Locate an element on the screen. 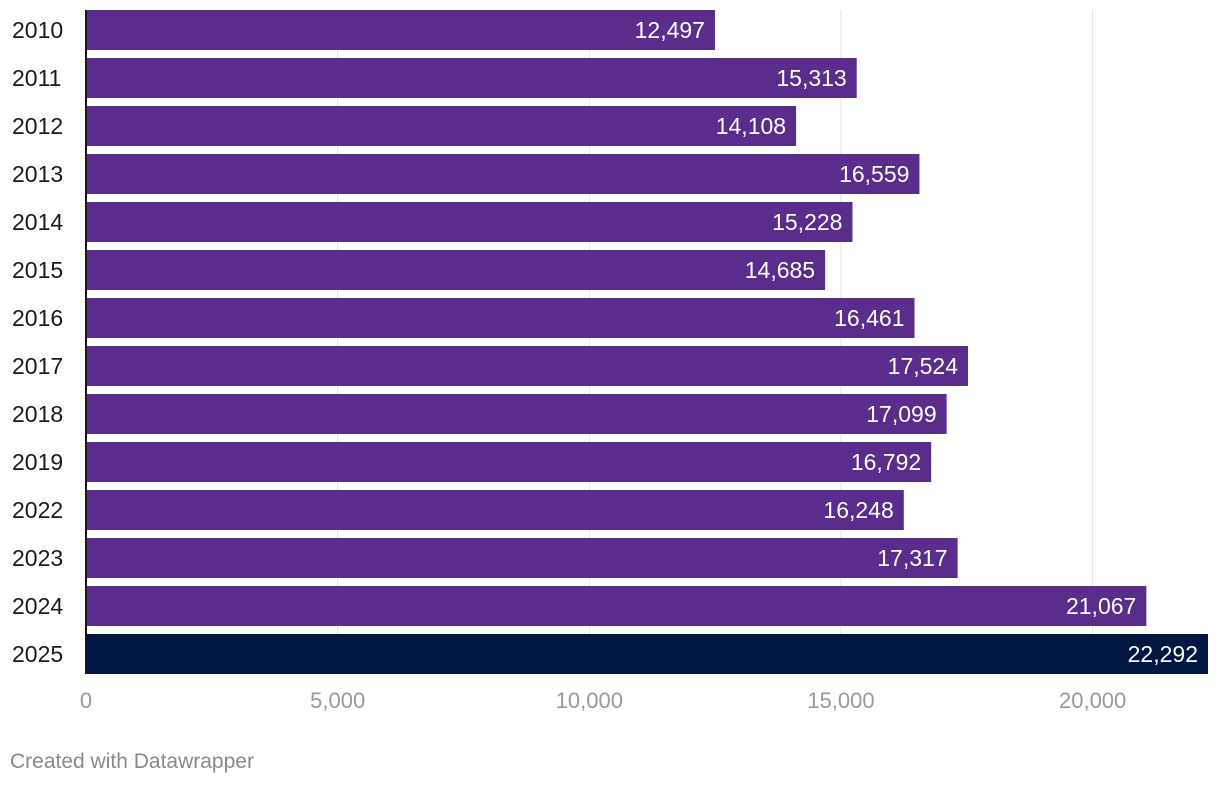  category-label: 2016 is located at coordinates (37, 318).